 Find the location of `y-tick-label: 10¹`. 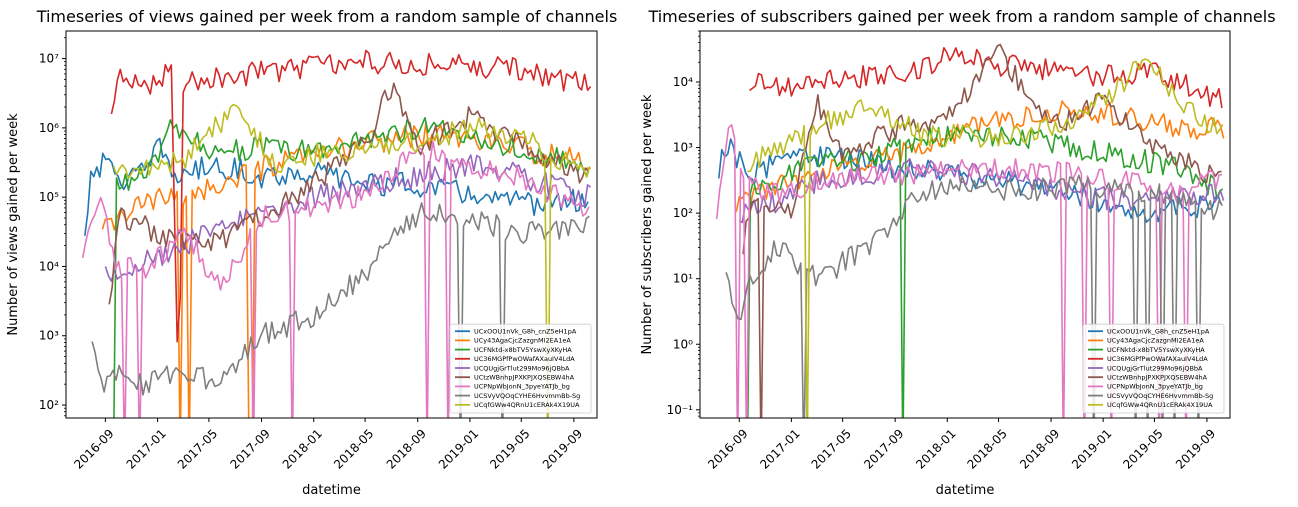

y-tick-label: 10¹ is located at coordinates (683, 279).